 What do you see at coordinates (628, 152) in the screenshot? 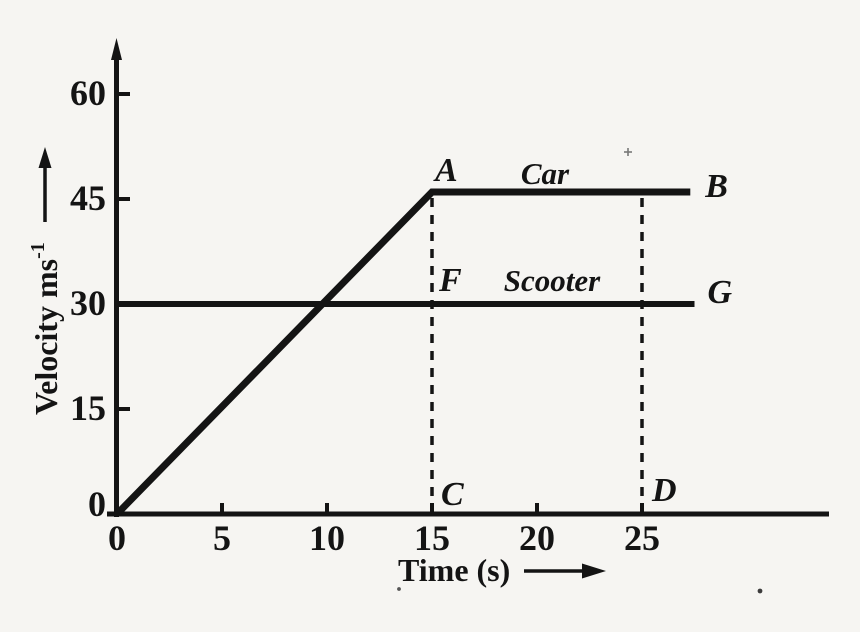
I see `scan-speck-plus` at bounding box center [628, 152].